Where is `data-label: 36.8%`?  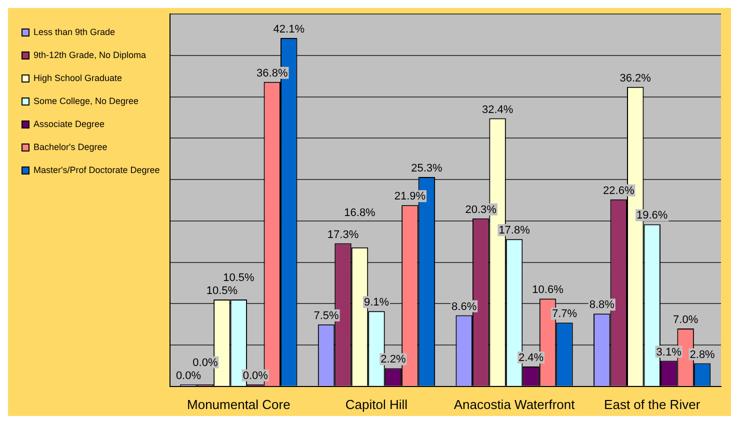
data-label: 36.8% is located at coordinates (272, 73).